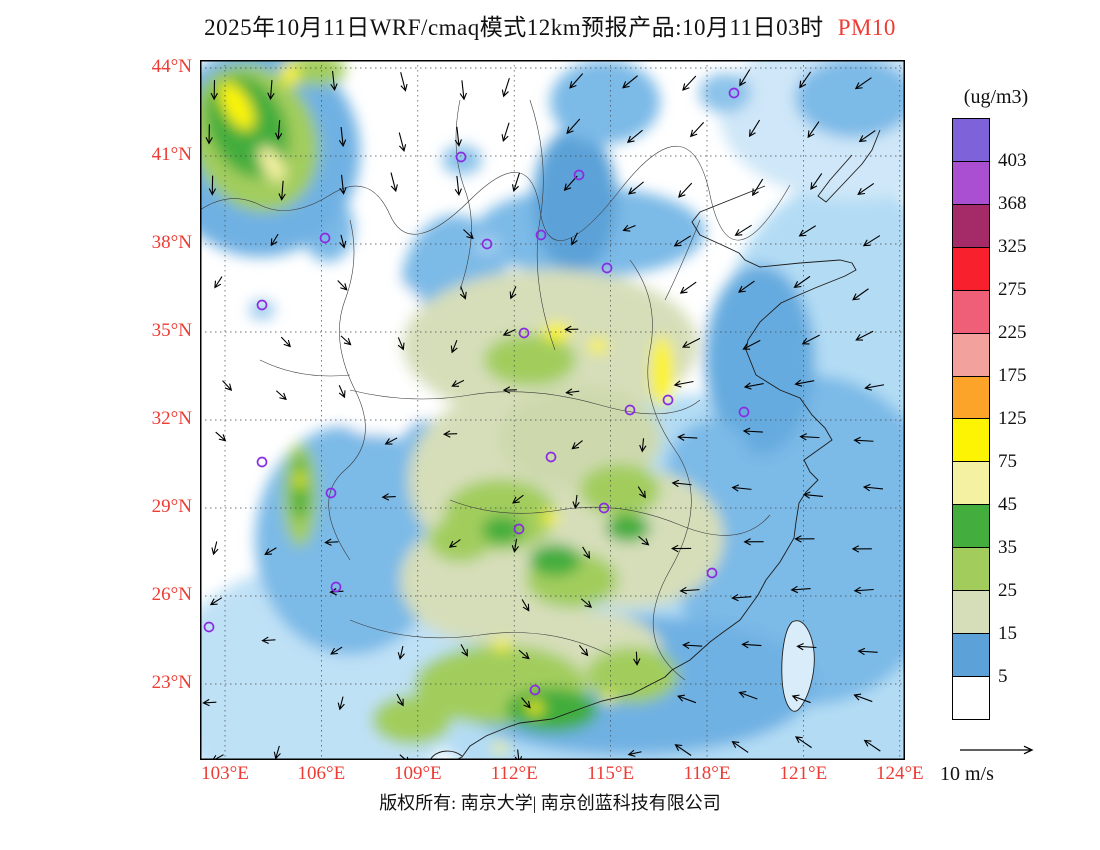  I want to click on legend-unit-label: (ug/m3), so click(996, 97).